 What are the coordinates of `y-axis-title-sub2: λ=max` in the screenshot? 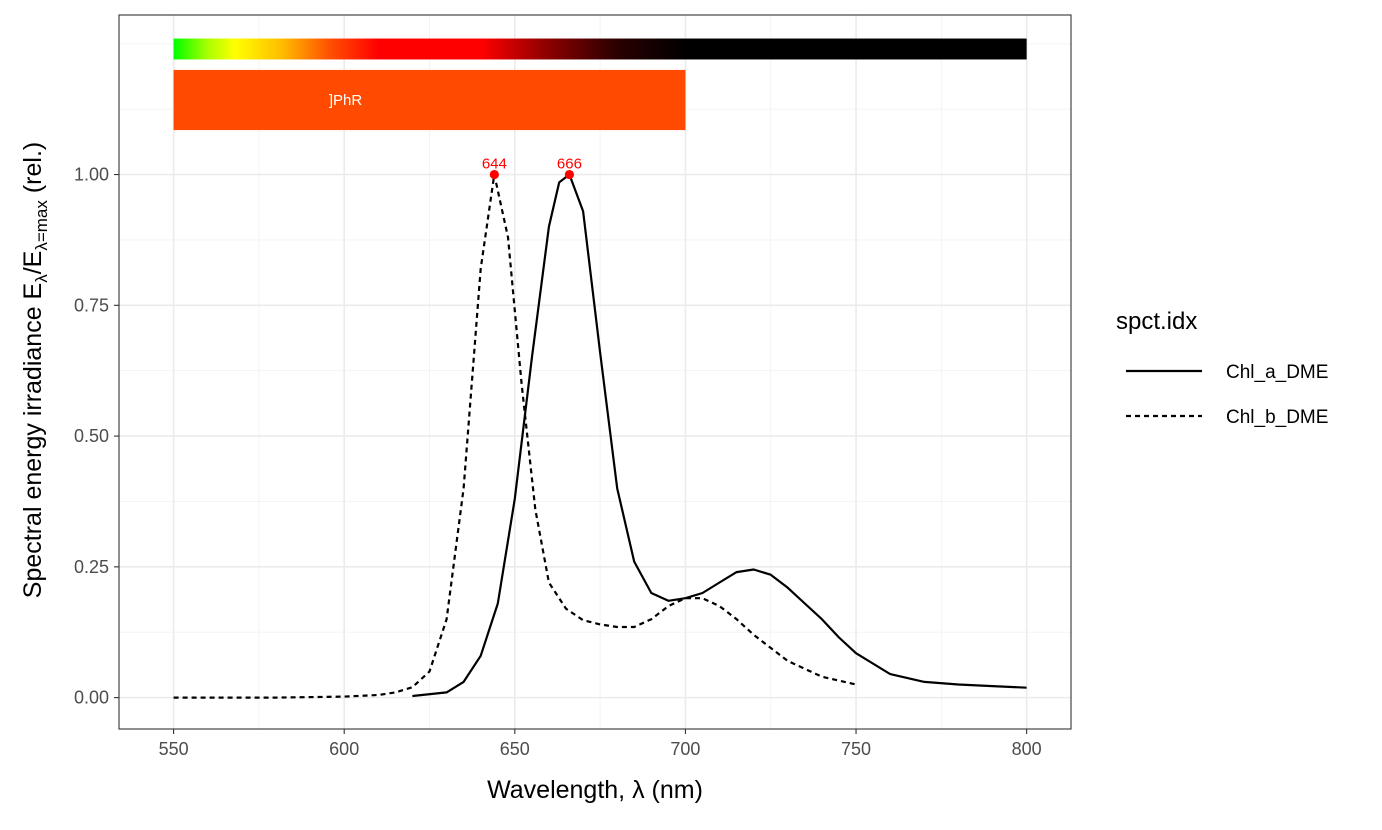 It's located at (41, 225).